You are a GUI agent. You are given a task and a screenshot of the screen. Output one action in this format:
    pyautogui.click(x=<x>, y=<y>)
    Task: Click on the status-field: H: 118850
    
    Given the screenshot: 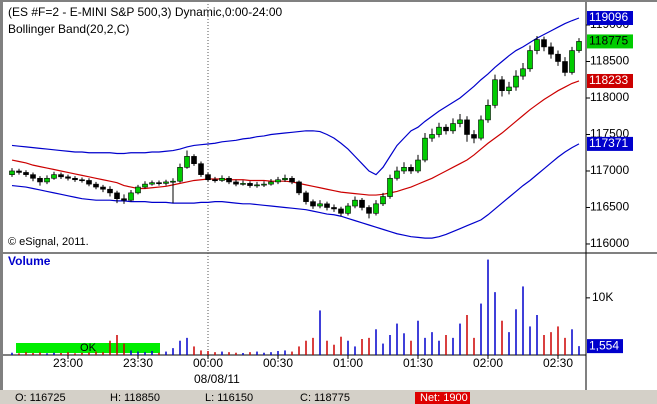 What is the action you would take?
    pyautogui.click(x=135, y=398)
    